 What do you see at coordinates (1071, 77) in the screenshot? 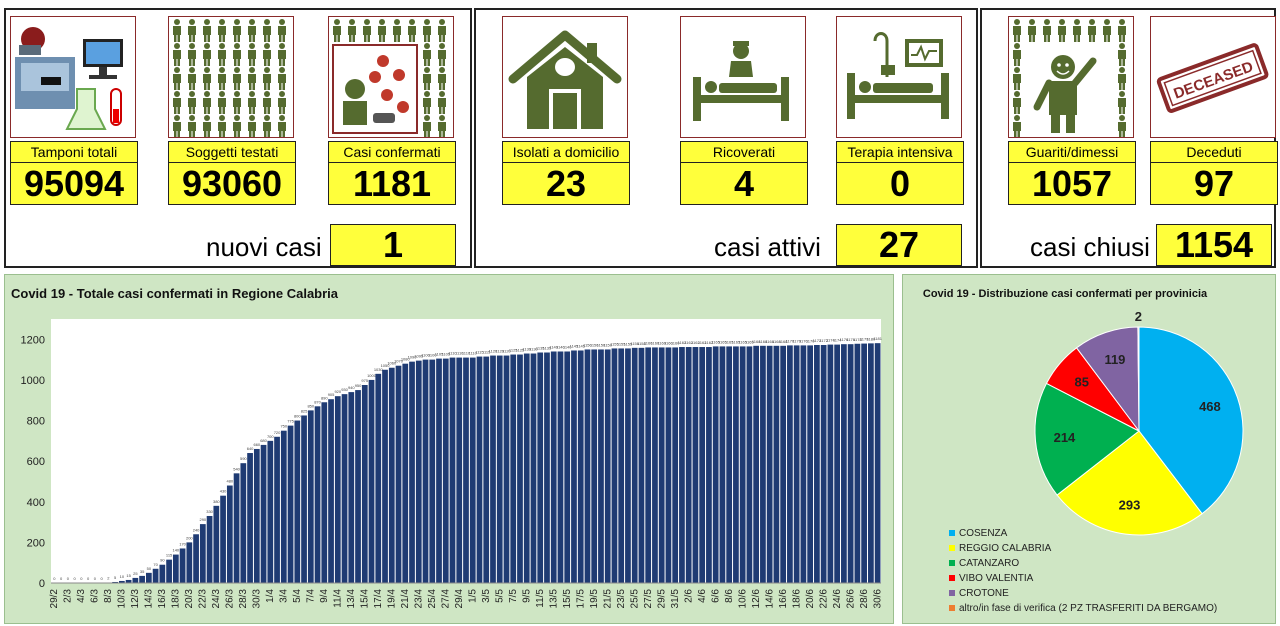
I see `recovered-person-icon` at bounding box center [1071, 77].